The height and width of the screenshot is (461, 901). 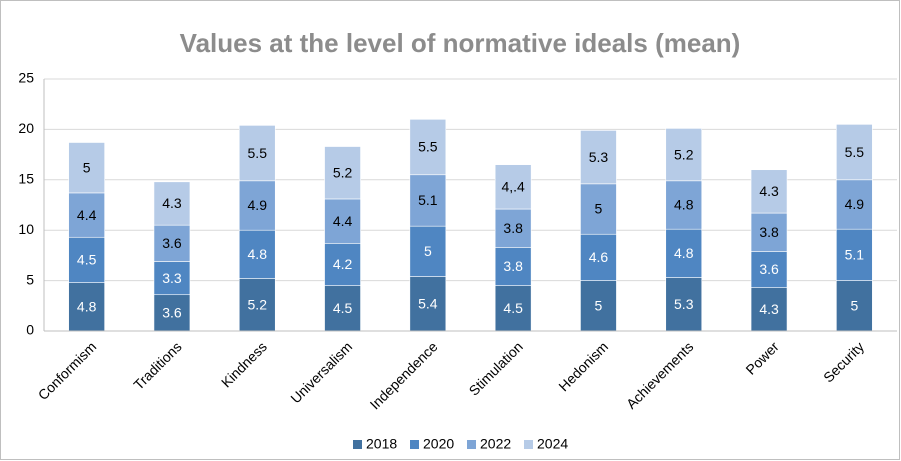 I want to click on y-tick-label: 5, so click(x=30, y=279).